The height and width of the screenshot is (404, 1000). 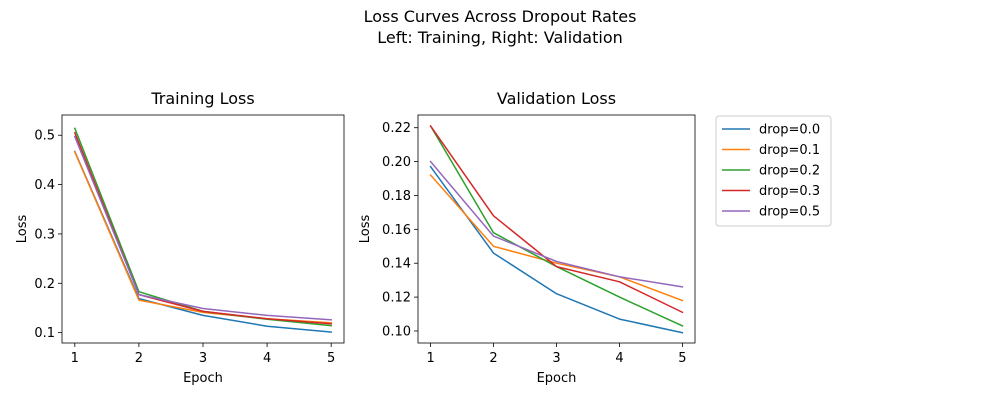 I want to click on legend-frame, so click(x=773, y=171).